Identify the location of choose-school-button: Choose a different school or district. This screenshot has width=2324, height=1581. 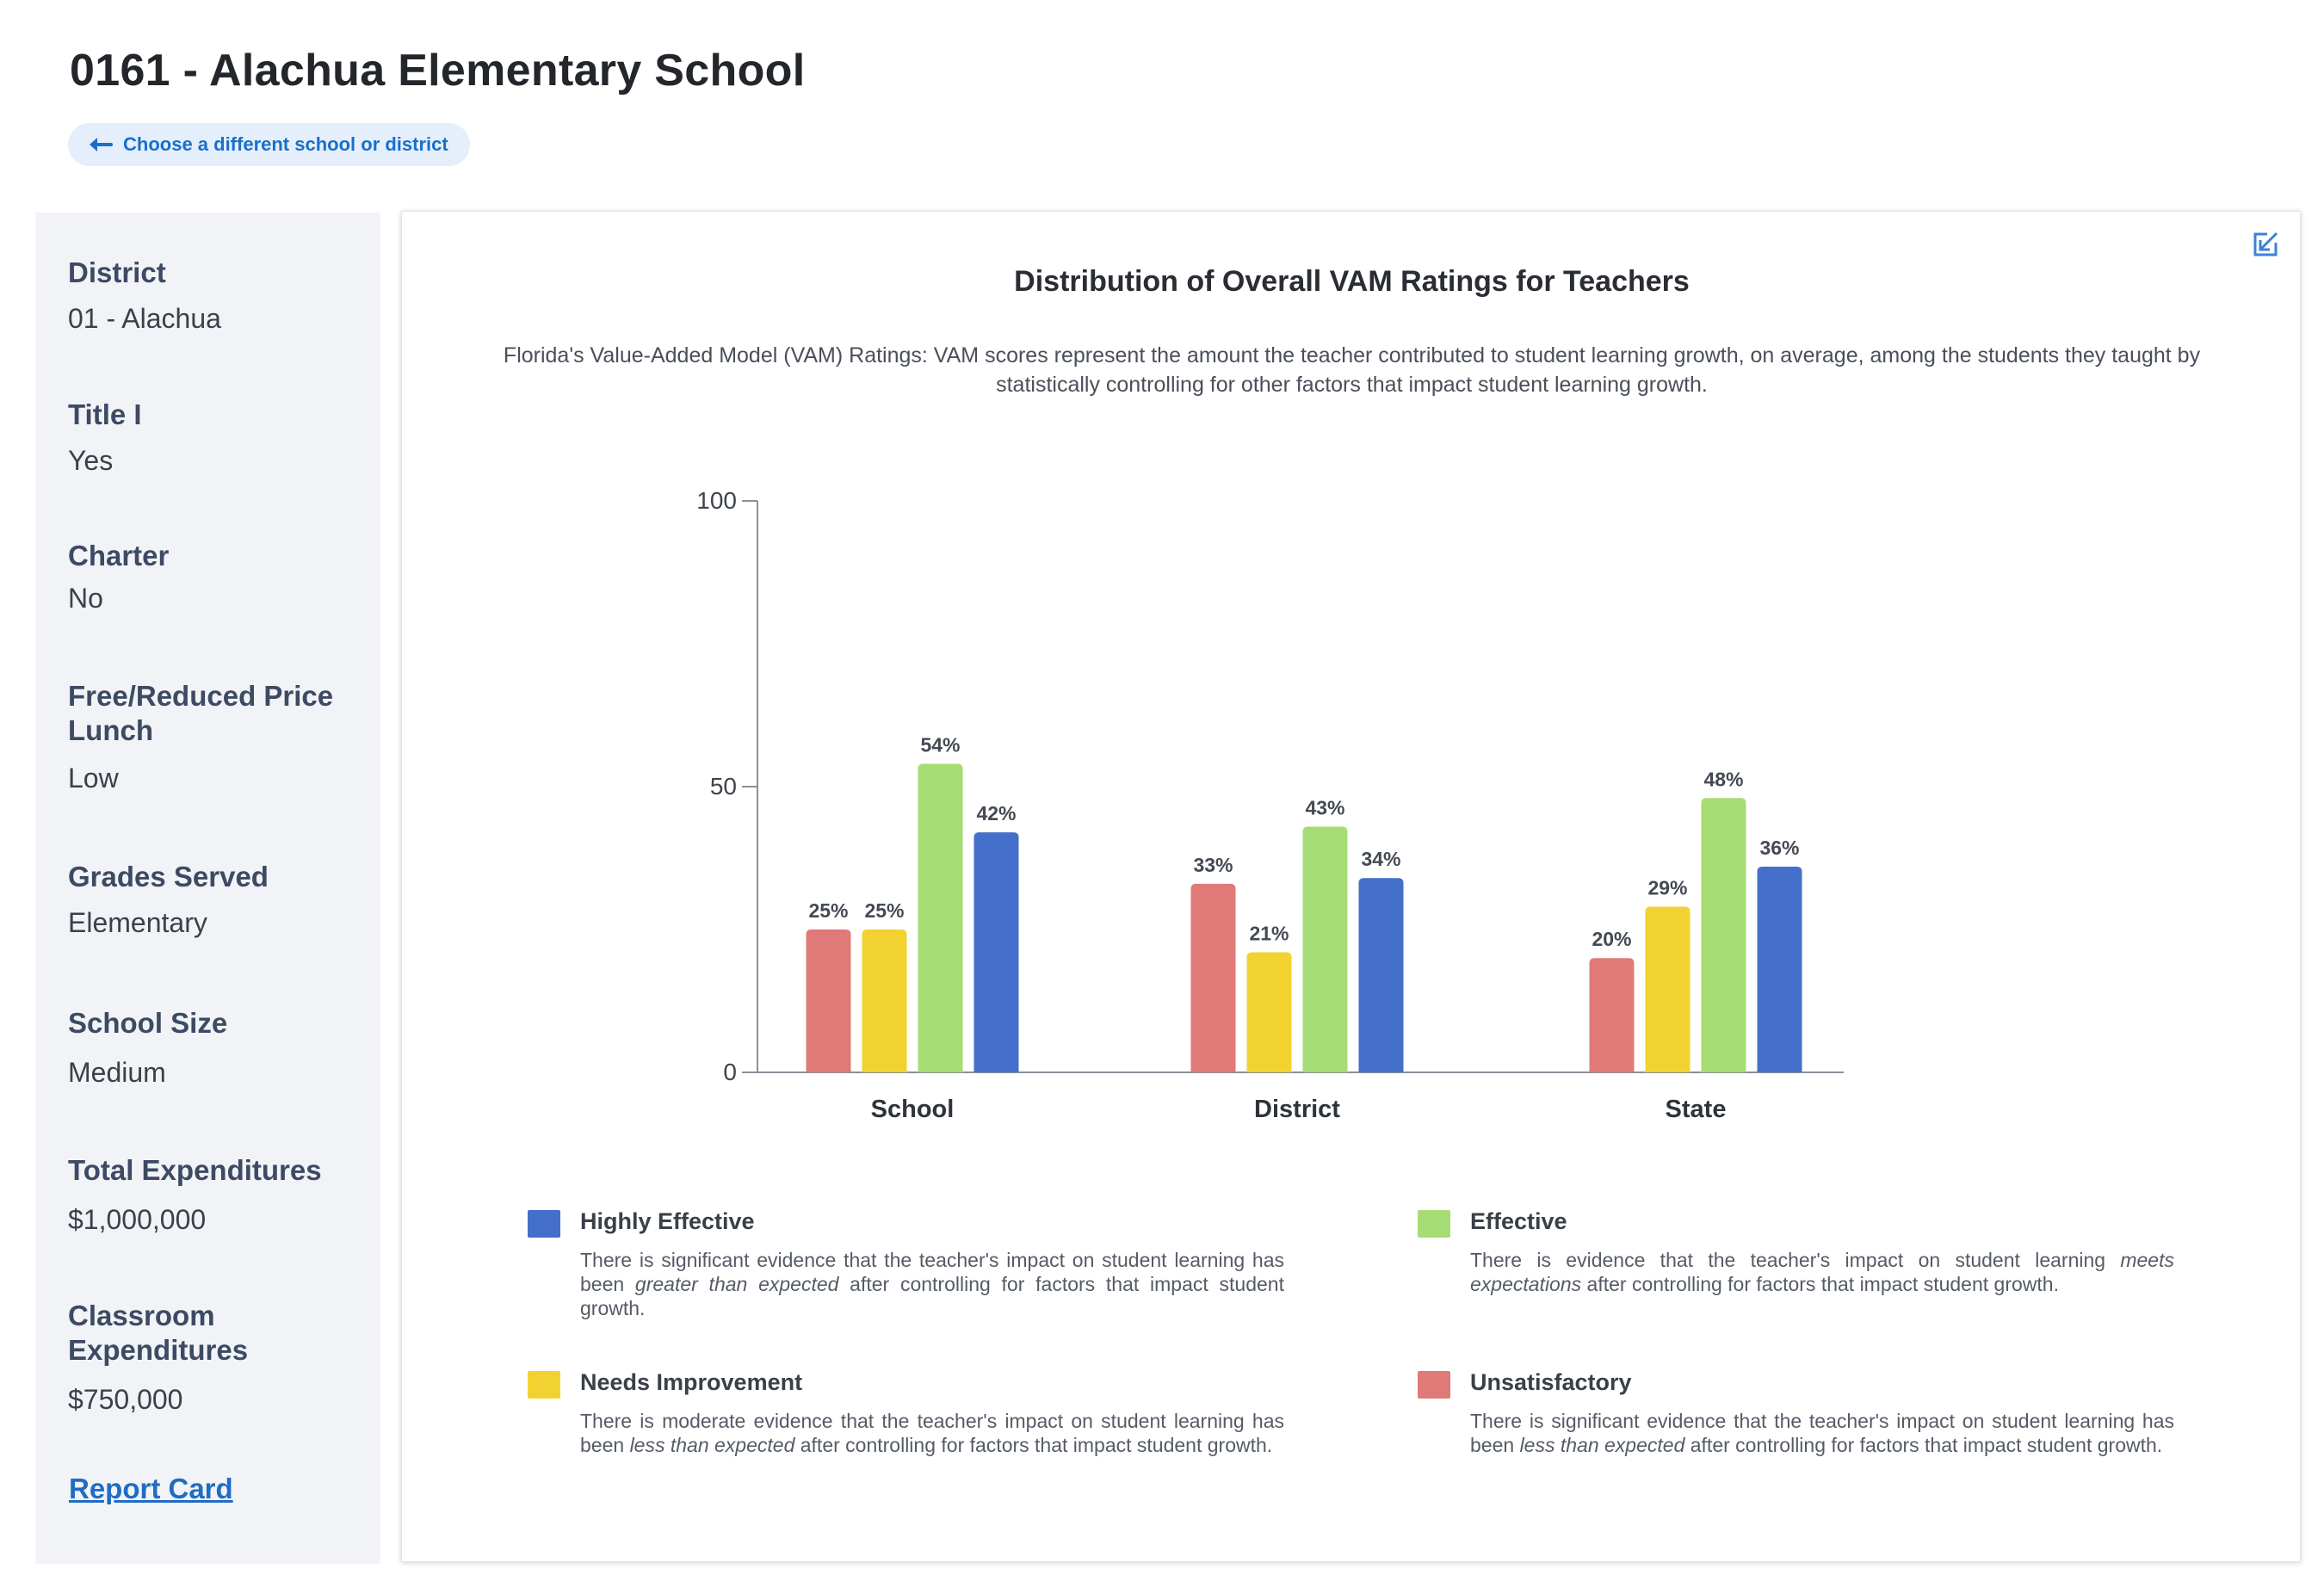
(269, 144).